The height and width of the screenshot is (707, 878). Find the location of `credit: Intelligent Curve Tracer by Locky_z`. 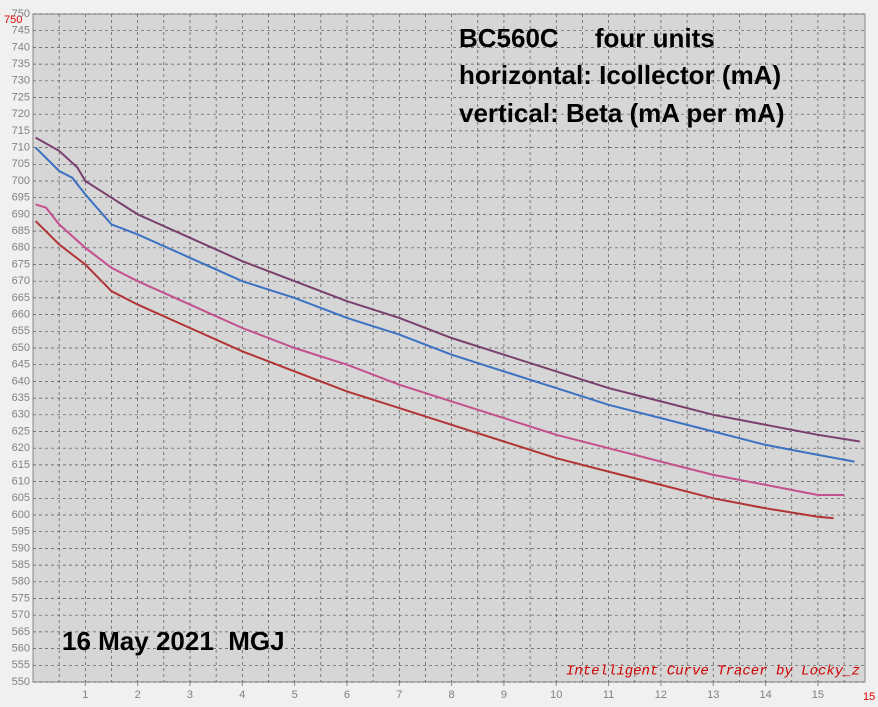

credit: Intelligent Curve Tracer by Locky_z is located at coordinates (713, 672).